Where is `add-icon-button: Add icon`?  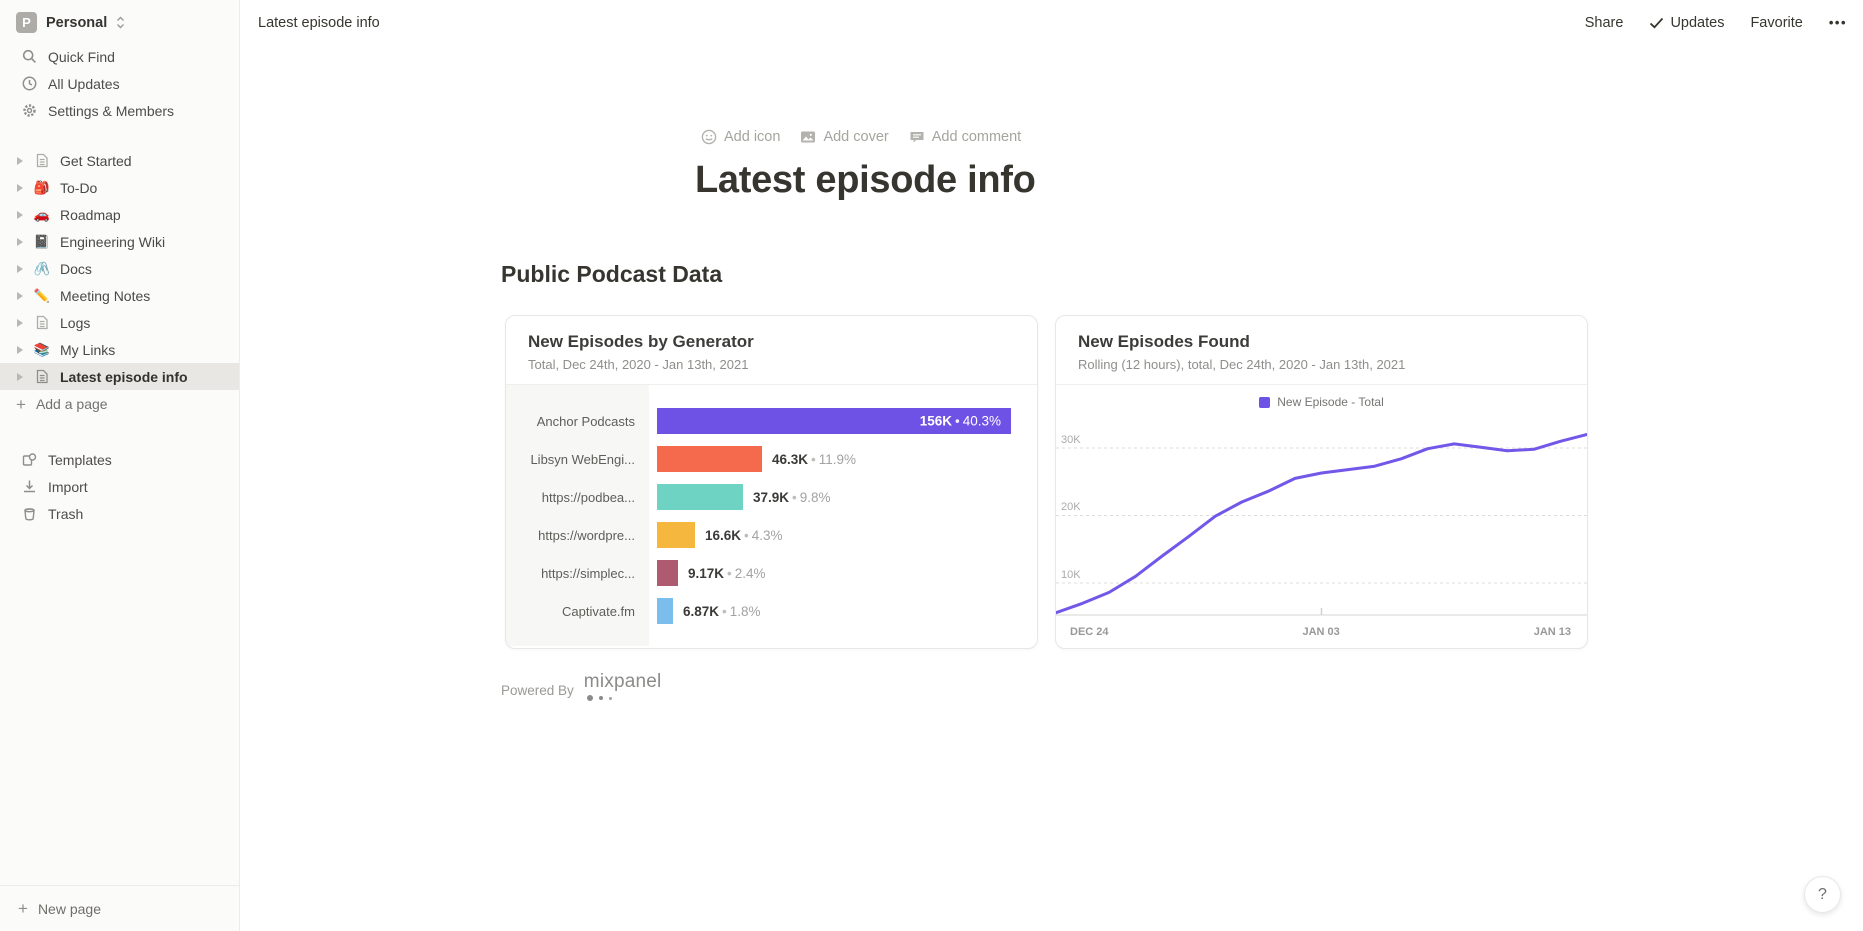
add-icon-button: Add icon is located at coordinates (740, 137).